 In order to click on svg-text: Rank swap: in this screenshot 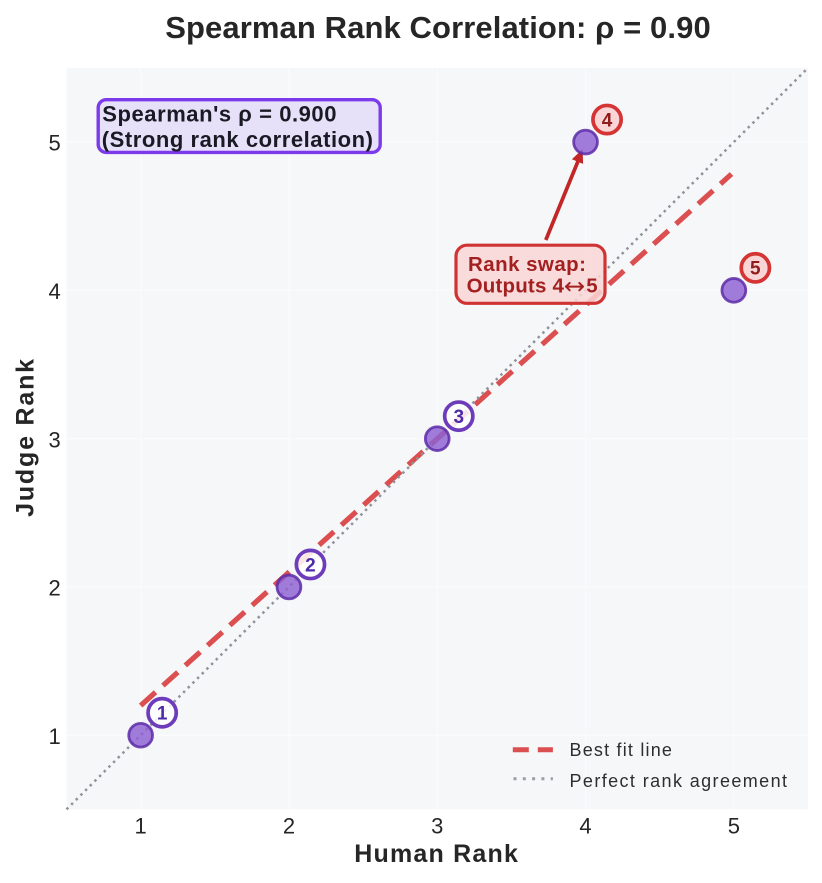, I will do `click(527, 264)`.